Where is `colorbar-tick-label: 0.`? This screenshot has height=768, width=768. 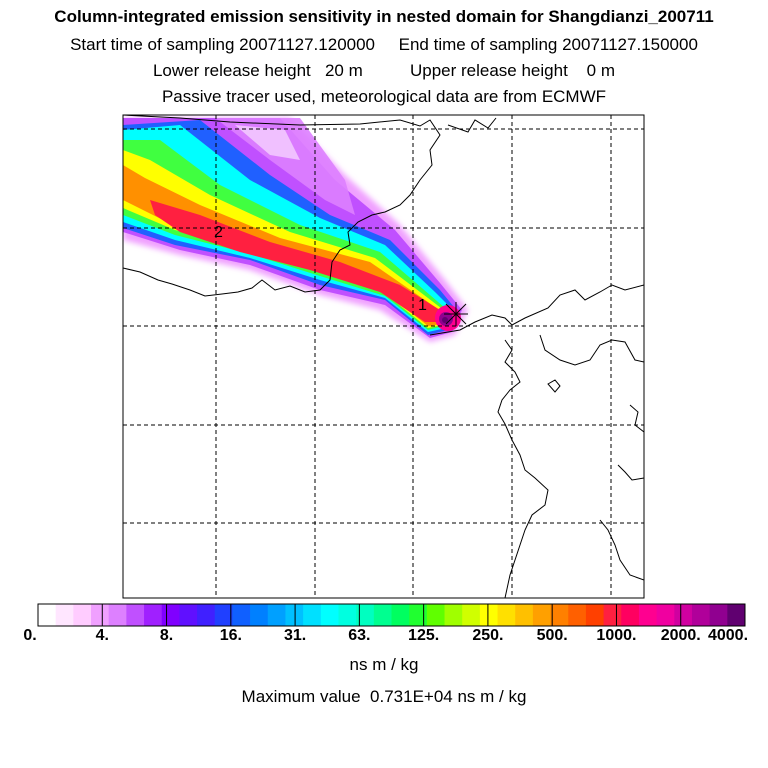 colorbar-tick-label: 0. is located at coordinates (30, 635).